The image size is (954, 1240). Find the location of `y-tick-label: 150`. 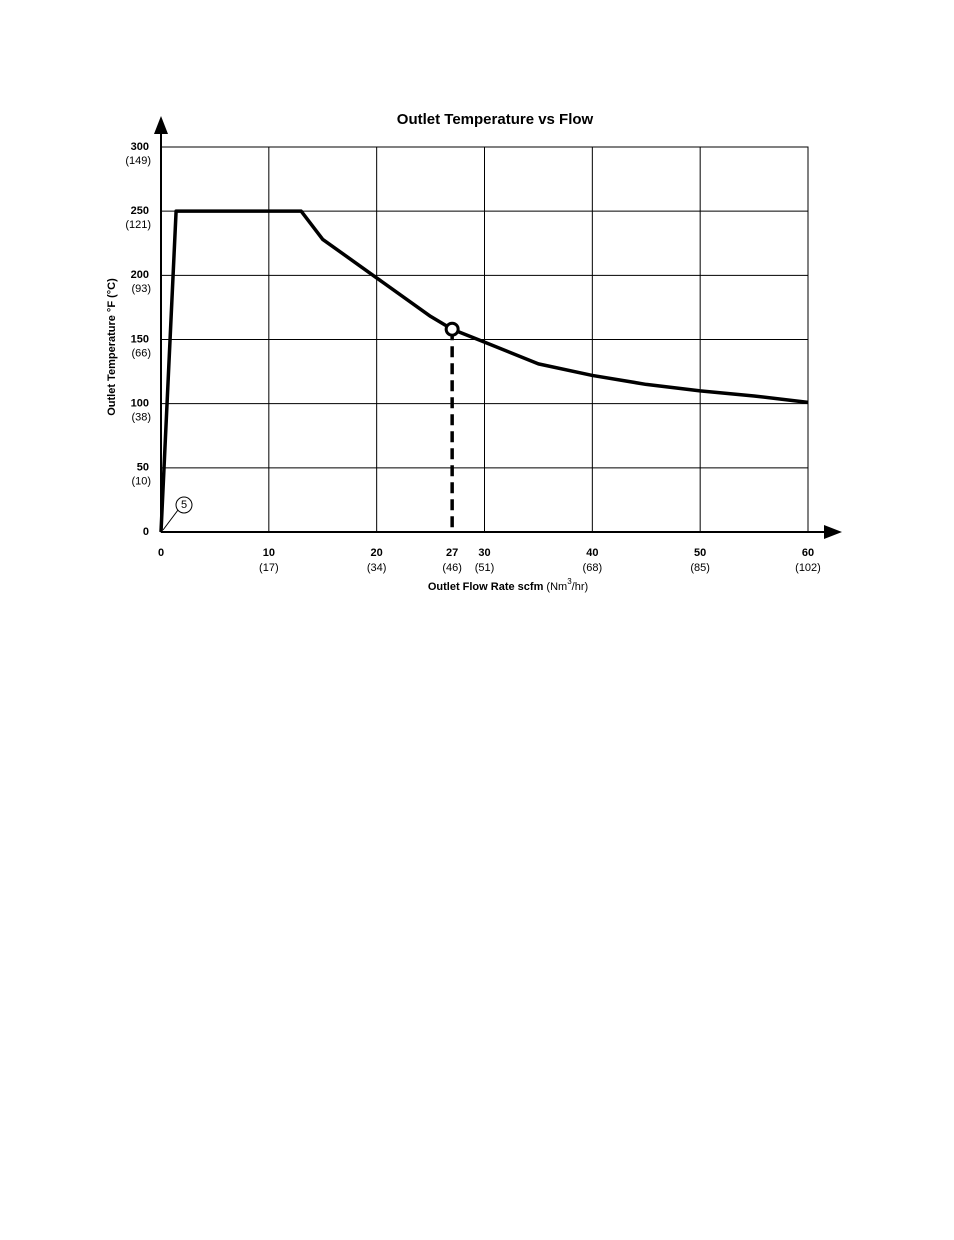

y-tick-label: 150 is located at coordinates (140, 339).